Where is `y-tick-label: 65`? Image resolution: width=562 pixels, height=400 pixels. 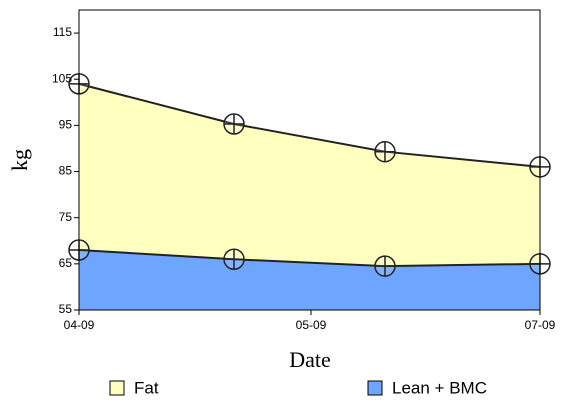 y-tick-label: 65 is located at coordinates (66, 263).